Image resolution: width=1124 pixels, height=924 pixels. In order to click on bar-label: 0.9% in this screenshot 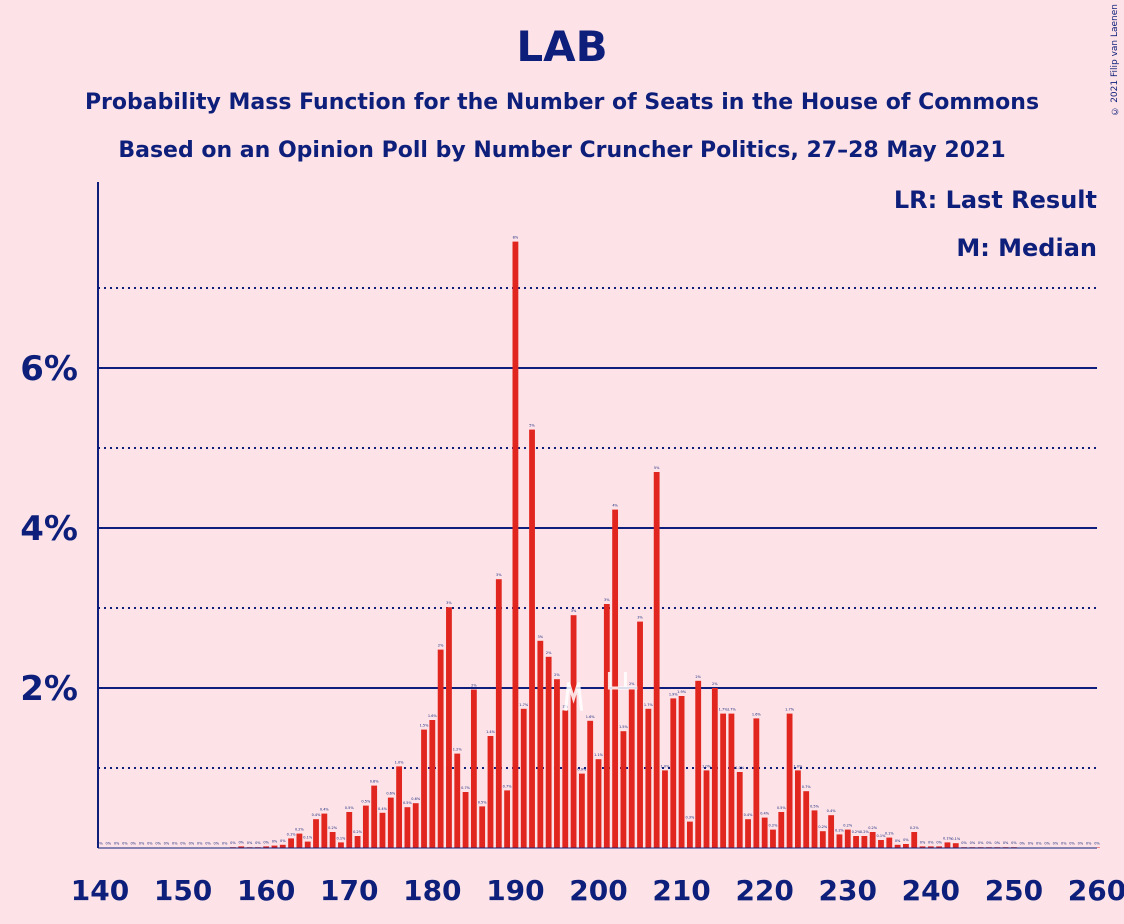, I will do `click(582, 770)`.